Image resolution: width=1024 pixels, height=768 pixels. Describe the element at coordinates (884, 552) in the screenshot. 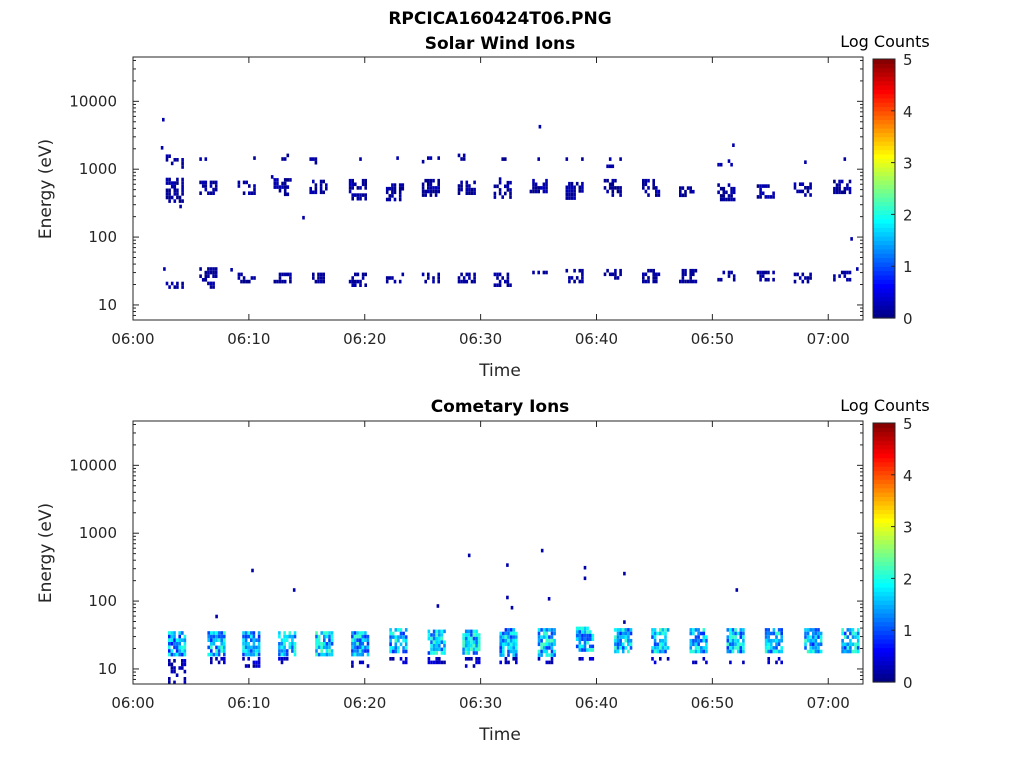

I see `colorbar-frame` at that location.